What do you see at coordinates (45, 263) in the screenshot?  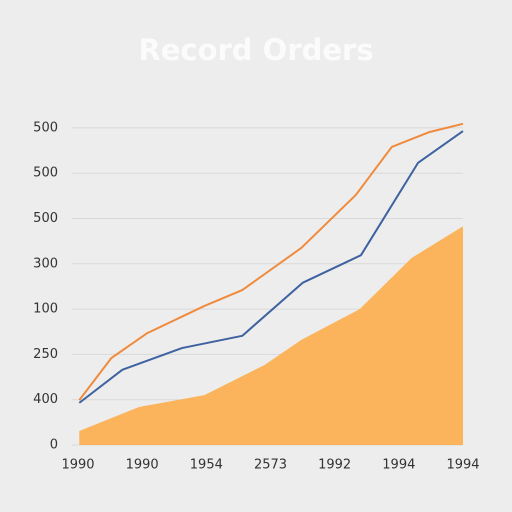 I see `y-tick-label: 300` at bounding box center [45, 263].